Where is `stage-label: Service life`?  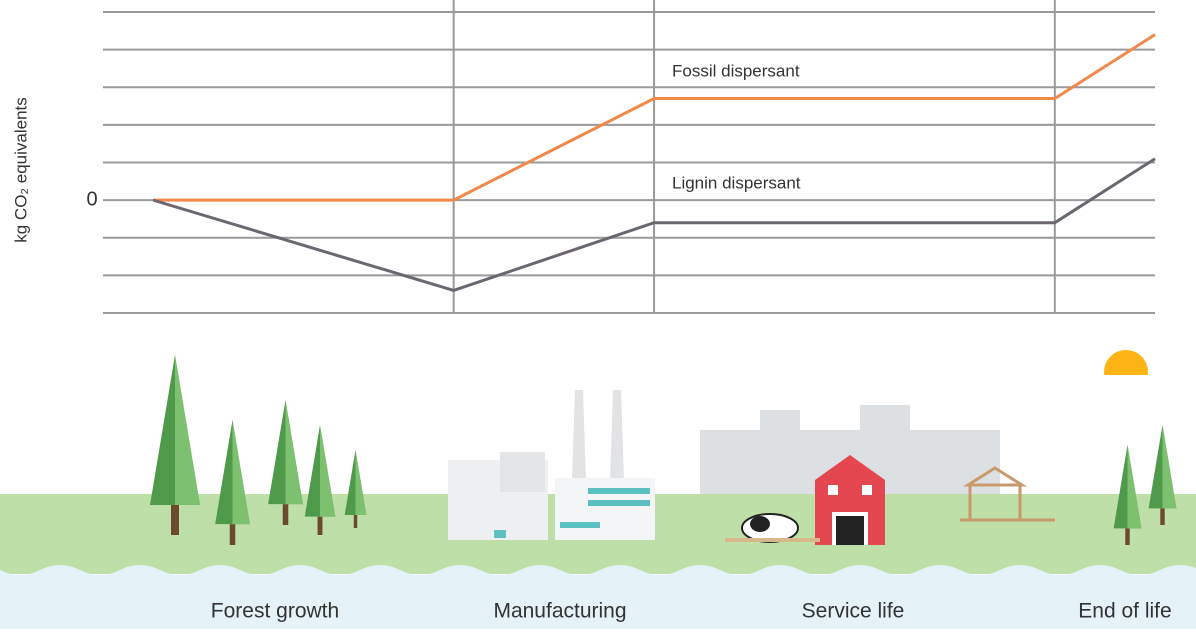
stage-label: Service life is located at coordinates (853, 611).